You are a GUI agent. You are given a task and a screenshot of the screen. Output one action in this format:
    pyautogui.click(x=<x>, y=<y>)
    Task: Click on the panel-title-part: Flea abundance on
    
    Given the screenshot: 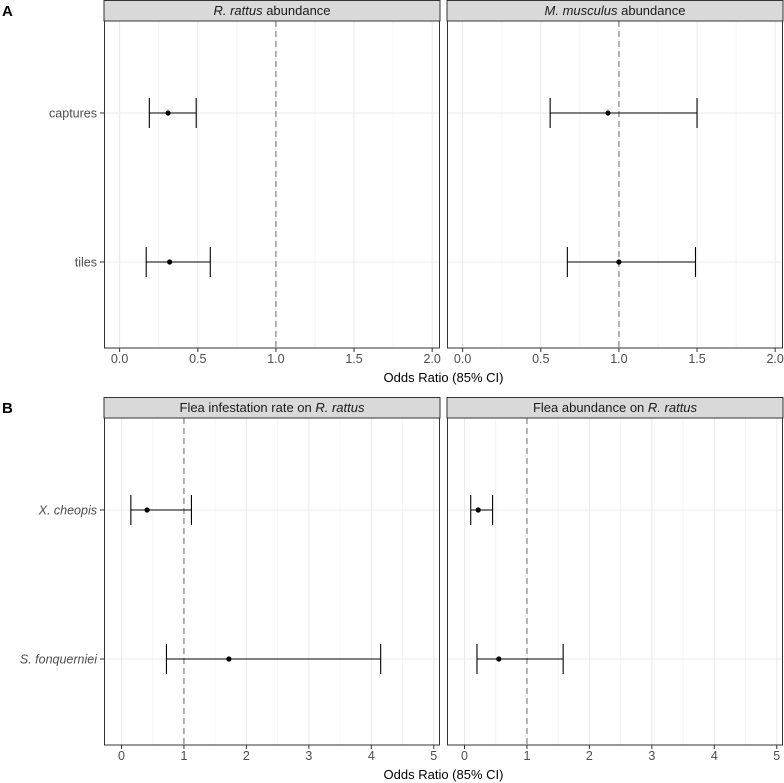 What is the action you would take?
    pyautogui.click(x=590, y=407)
    